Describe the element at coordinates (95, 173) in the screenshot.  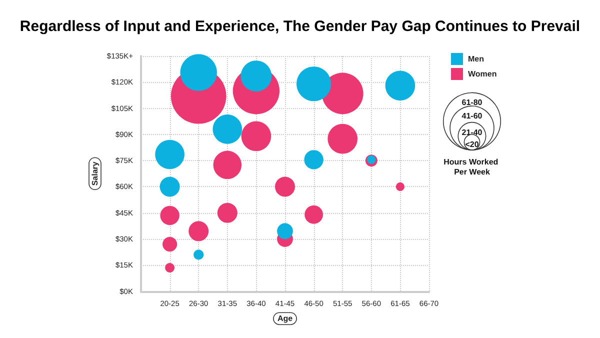
I see `y-axis-title: Salary` at that location.